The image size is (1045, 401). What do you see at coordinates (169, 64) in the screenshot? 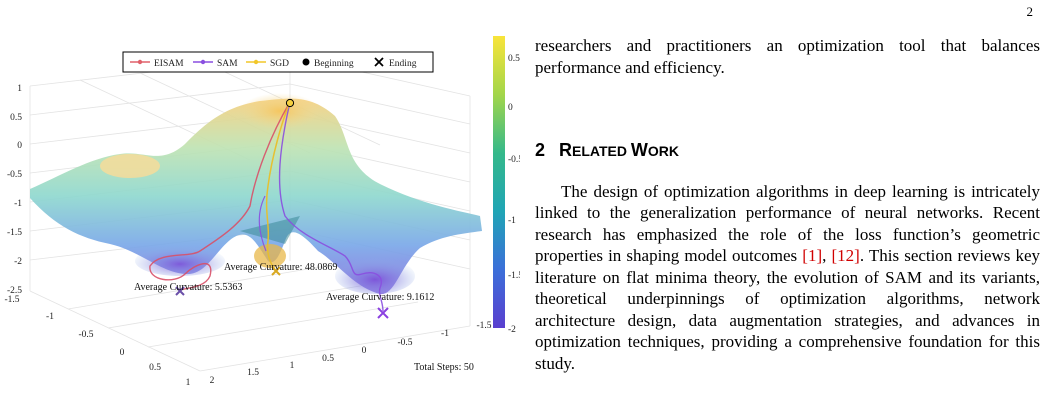
I see `svg-text: EISAM` at bounding box center [169, 64].